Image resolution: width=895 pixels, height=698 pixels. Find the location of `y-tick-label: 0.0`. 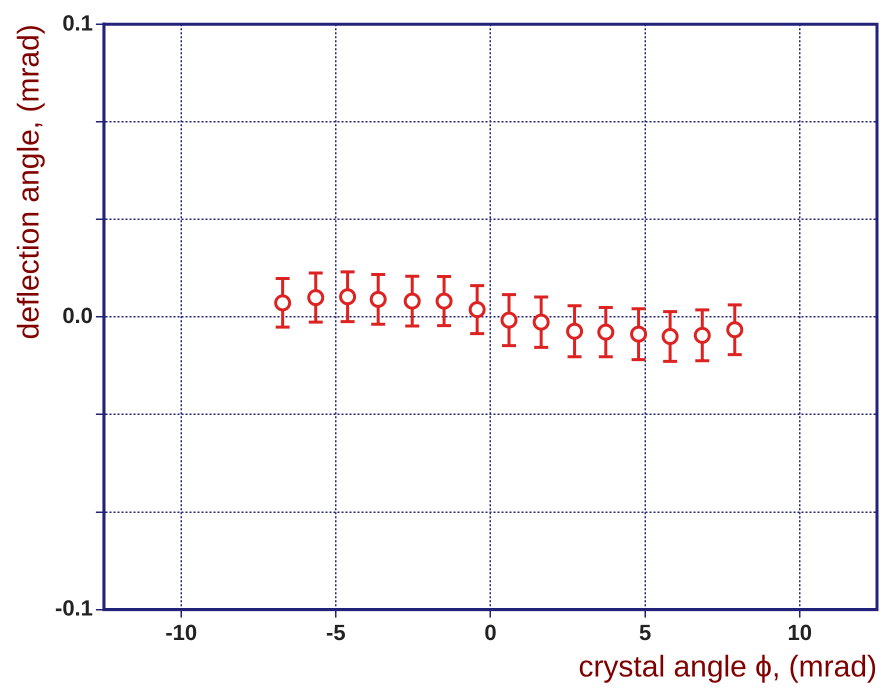

y-tick-label: 0.0 is located at coordinates (77, 315).